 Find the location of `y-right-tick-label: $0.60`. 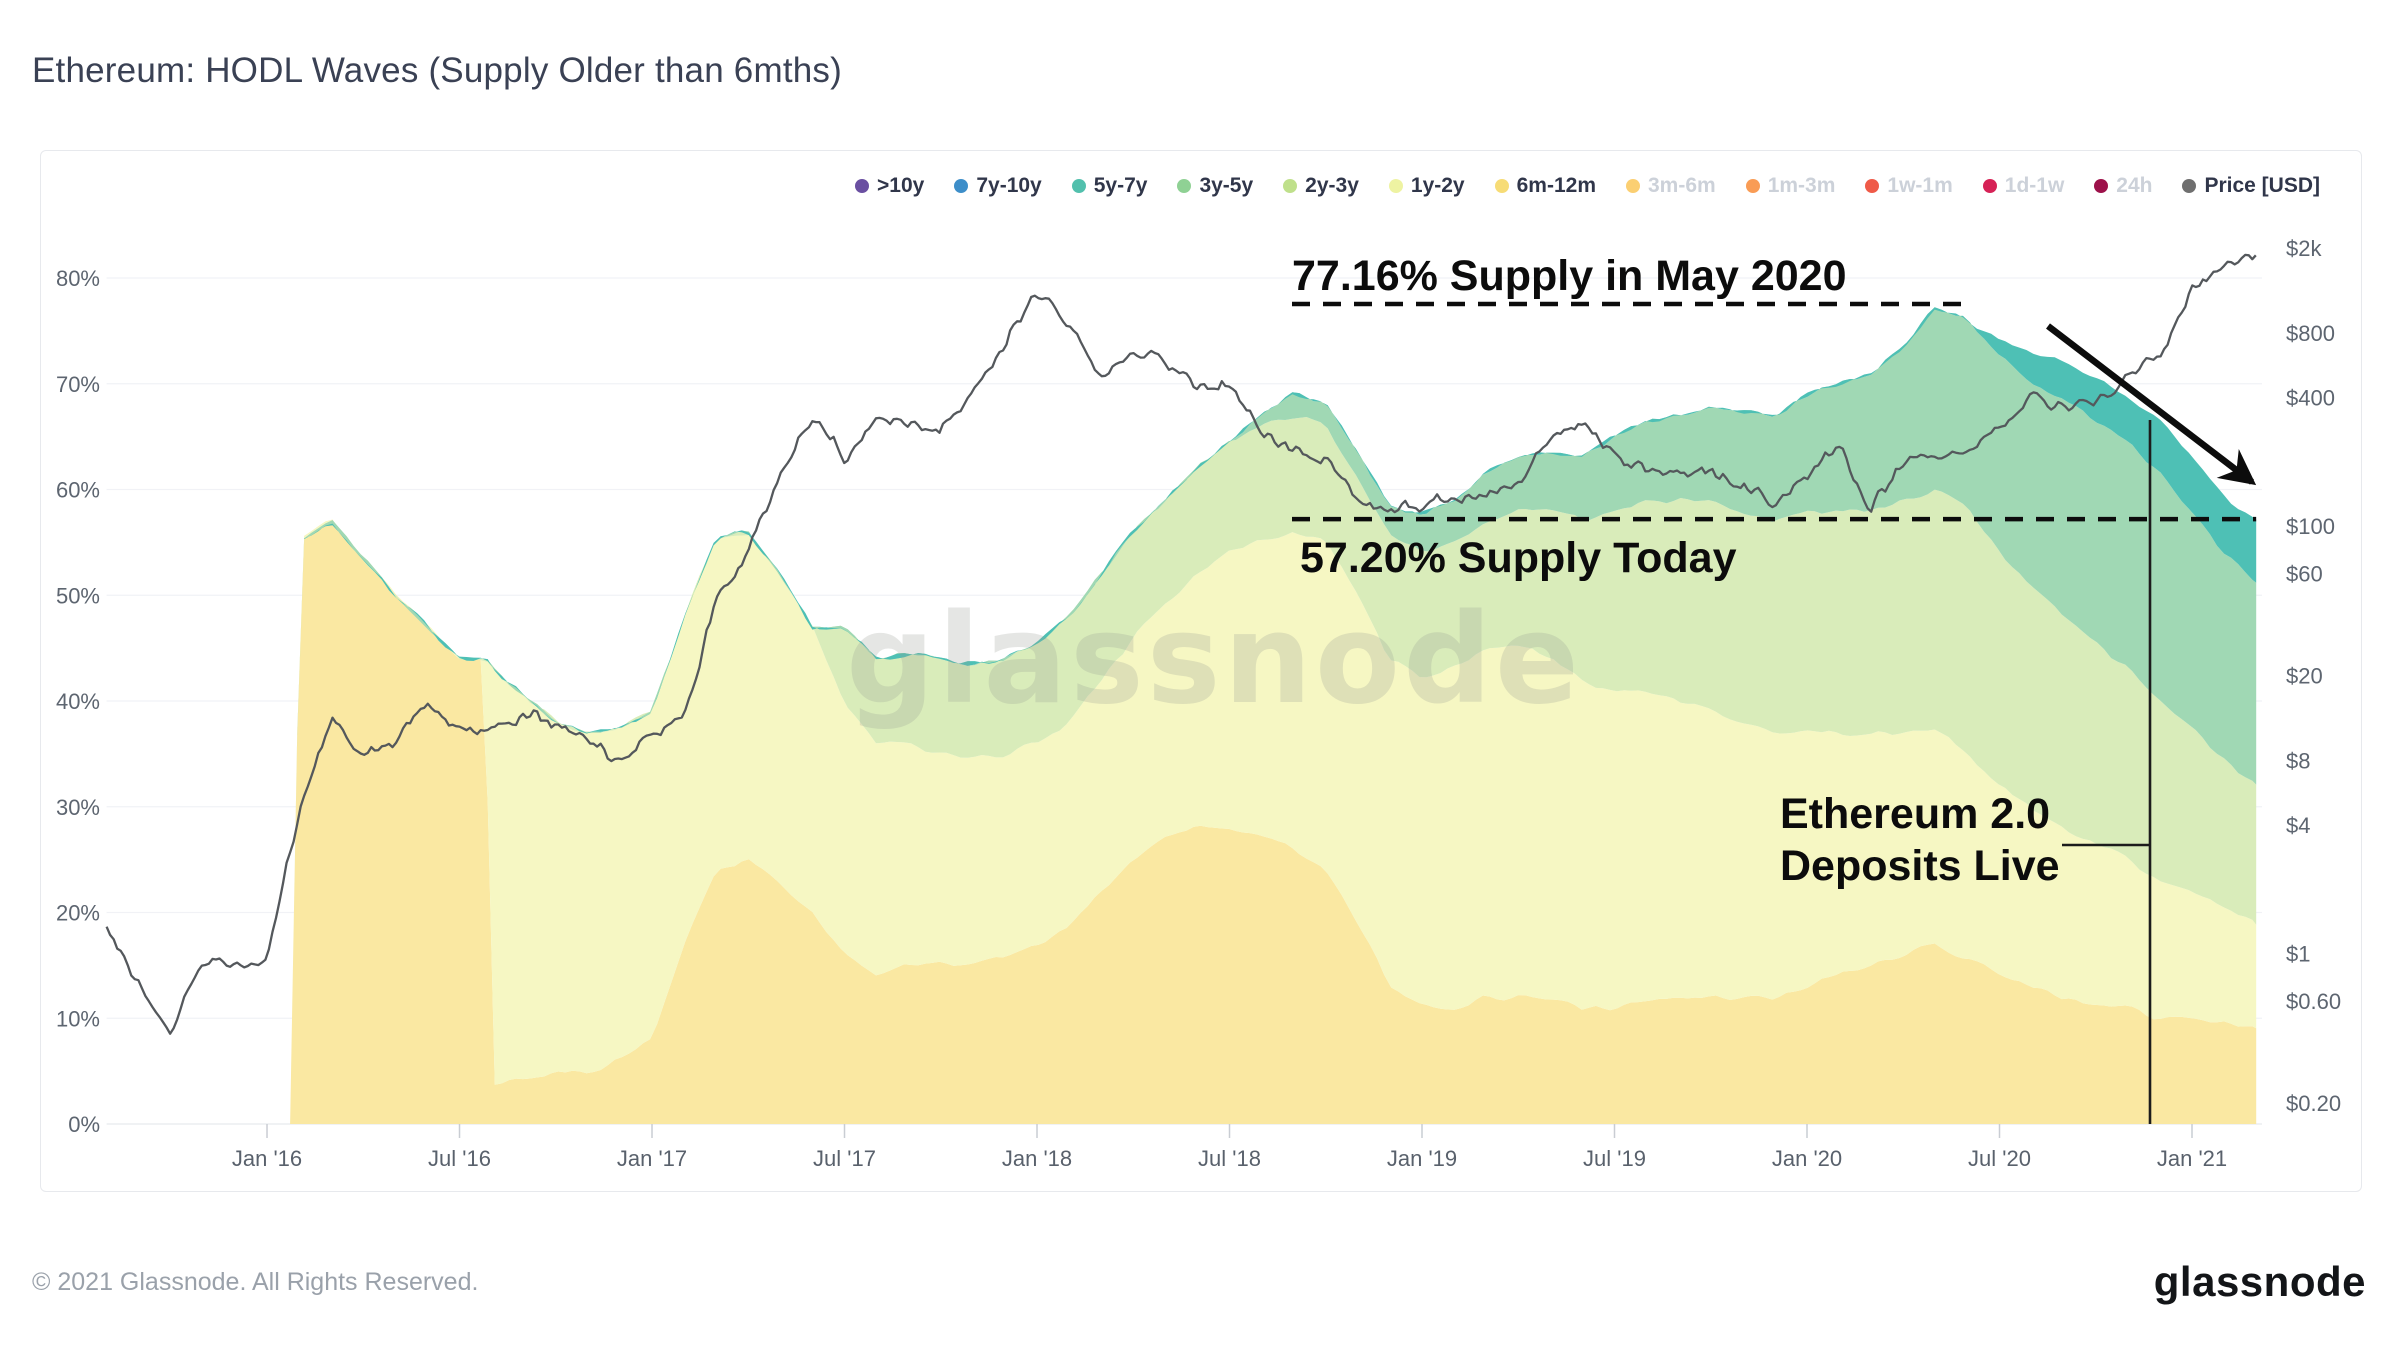

y-right-tick-label: $0.60 is located at coordinates (2313, 1001).